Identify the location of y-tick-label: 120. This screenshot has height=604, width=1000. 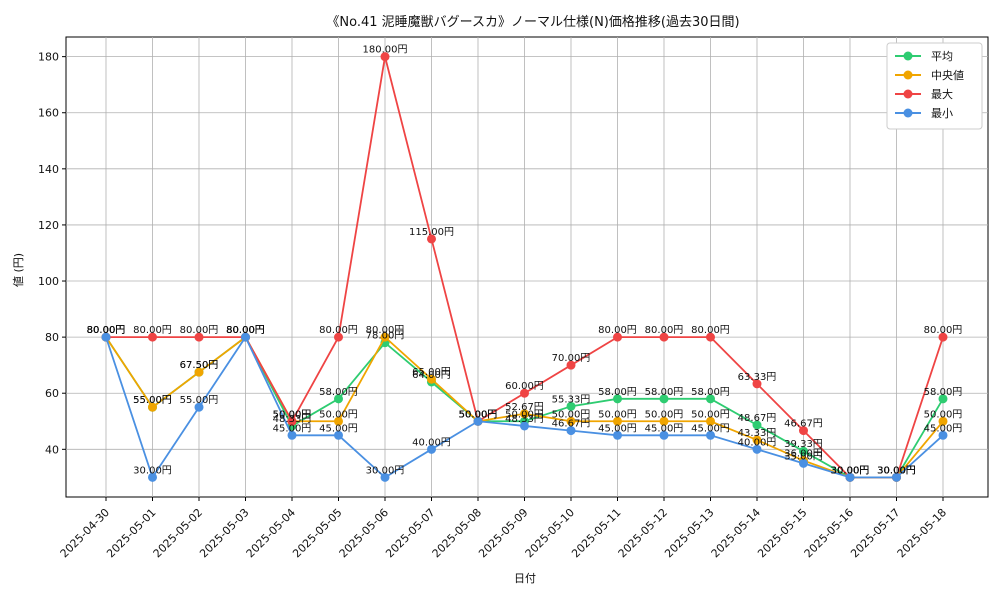
(48, 225).